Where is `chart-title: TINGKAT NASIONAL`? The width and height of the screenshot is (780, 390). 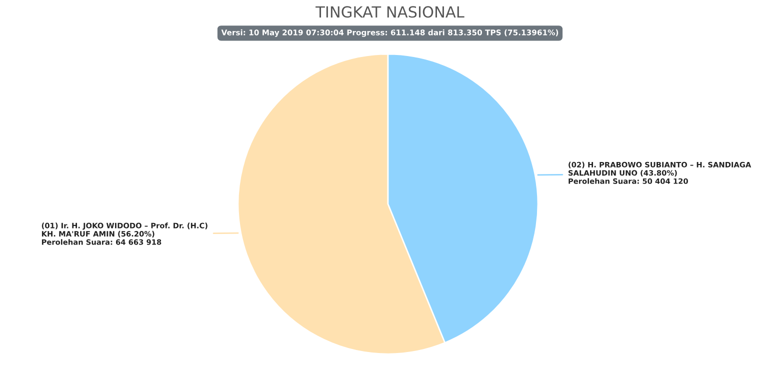 chart-title: TINGKAT NASIONAL is located at coordinates (390, 12).